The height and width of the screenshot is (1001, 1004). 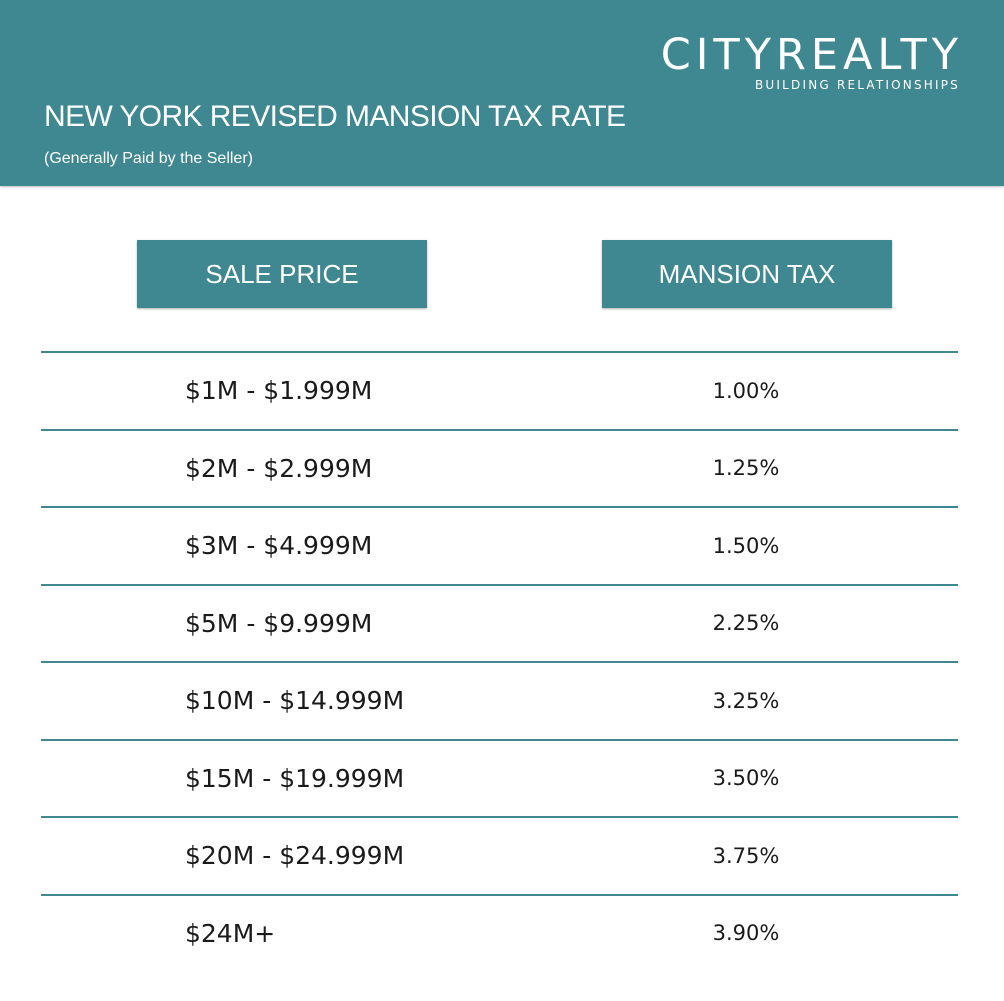 I want to click on sale-price-cell: $1M - $1.999M, so click(x=279, y=391).